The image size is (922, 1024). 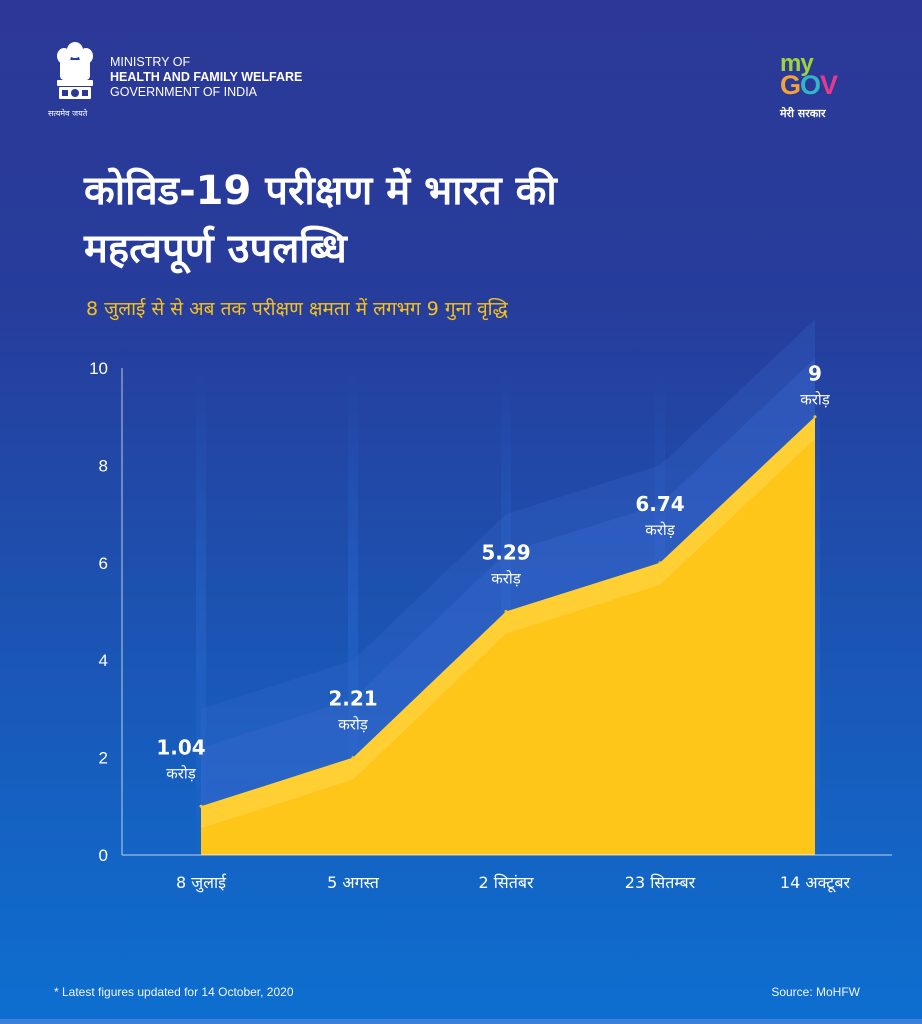 I want to click on ministry-line-2: HEALTH AND FAMILY WELFARE, so click(x=206, y=77).